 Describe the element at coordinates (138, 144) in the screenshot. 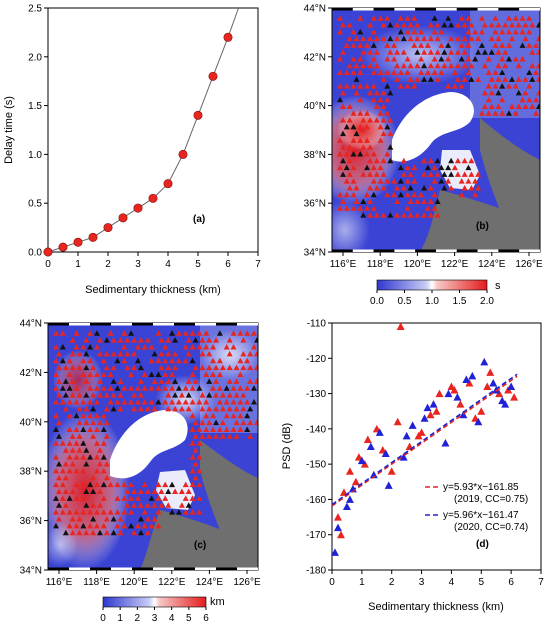

I see `delay-points` at that location.